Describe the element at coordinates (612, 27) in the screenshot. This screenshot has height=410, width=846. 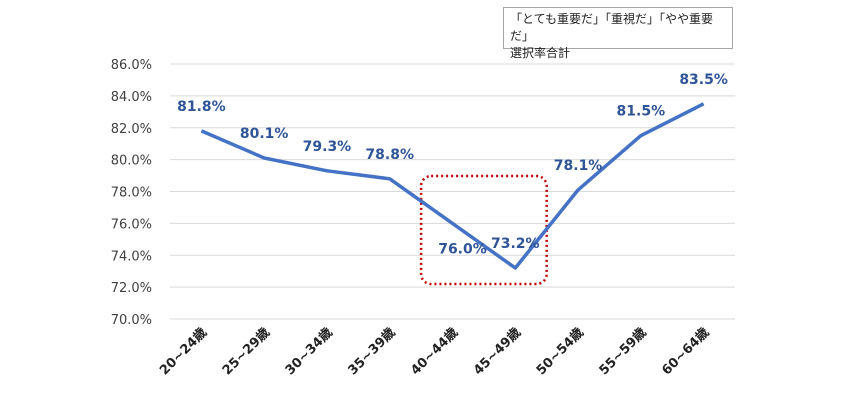
I see `annotation-line-1: 「とても重要だ」「重視だ」「やや重要だ」` at that location.